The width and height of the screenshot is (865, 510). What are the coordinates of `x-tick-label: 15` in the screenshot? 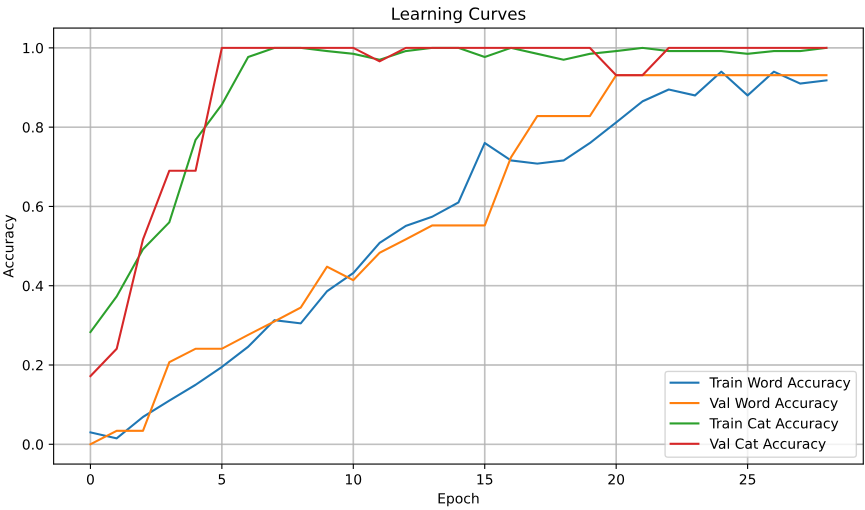 It's located at (484, 479).